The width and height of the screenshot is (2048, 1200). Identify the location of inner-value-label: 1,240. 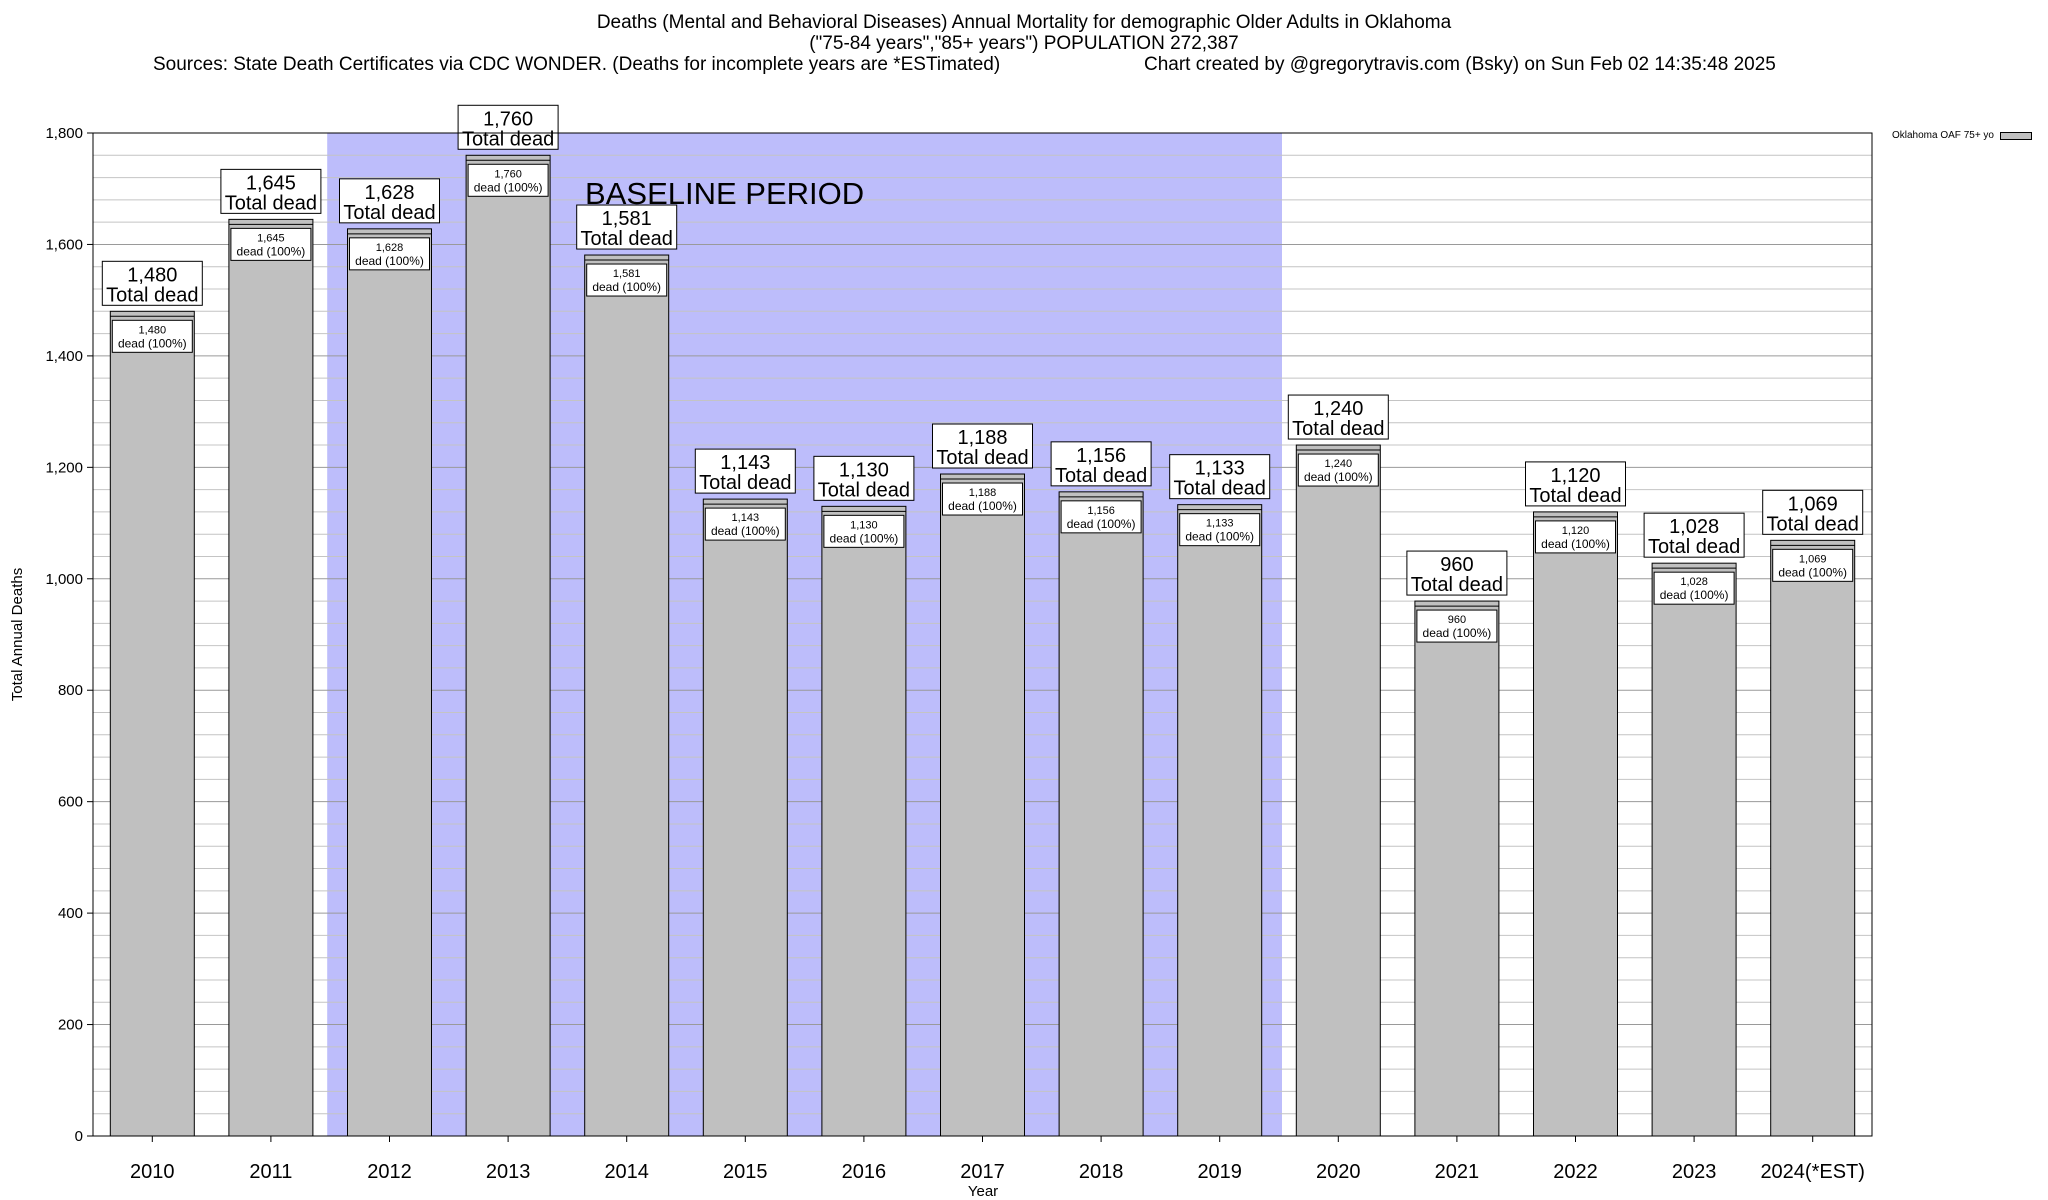
(1339, 464).